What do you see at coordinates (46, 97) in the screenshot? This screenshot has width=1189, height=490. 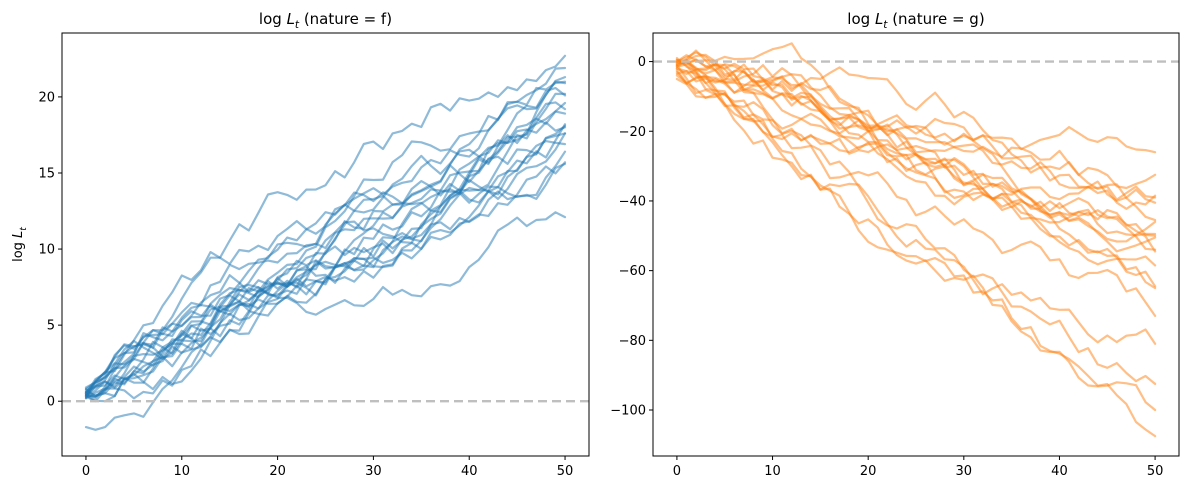 I see `y-tick-label: 20` at bounding box center [46, 97].